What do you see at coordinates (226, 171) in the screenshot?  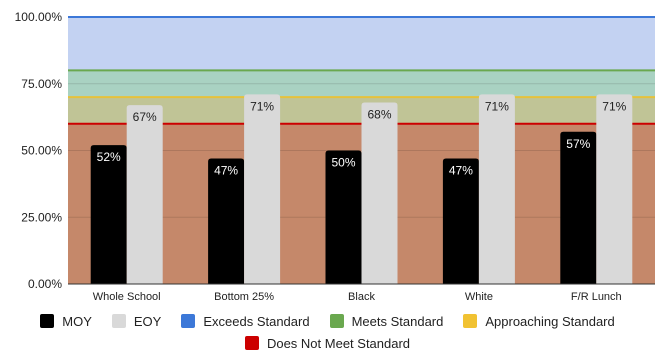 I see `data-label-moy-1: 47%` at bounding box center [226, 171].